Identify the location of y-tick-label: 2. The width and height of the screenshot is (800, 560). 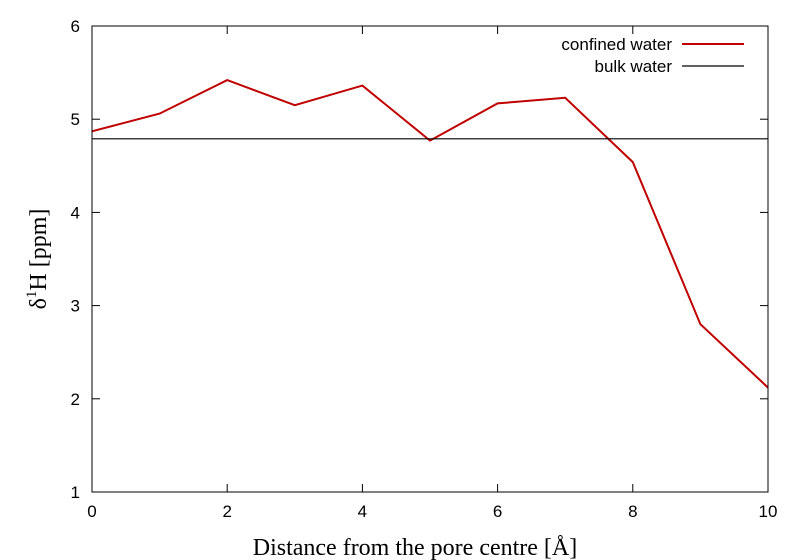
(75, 399).